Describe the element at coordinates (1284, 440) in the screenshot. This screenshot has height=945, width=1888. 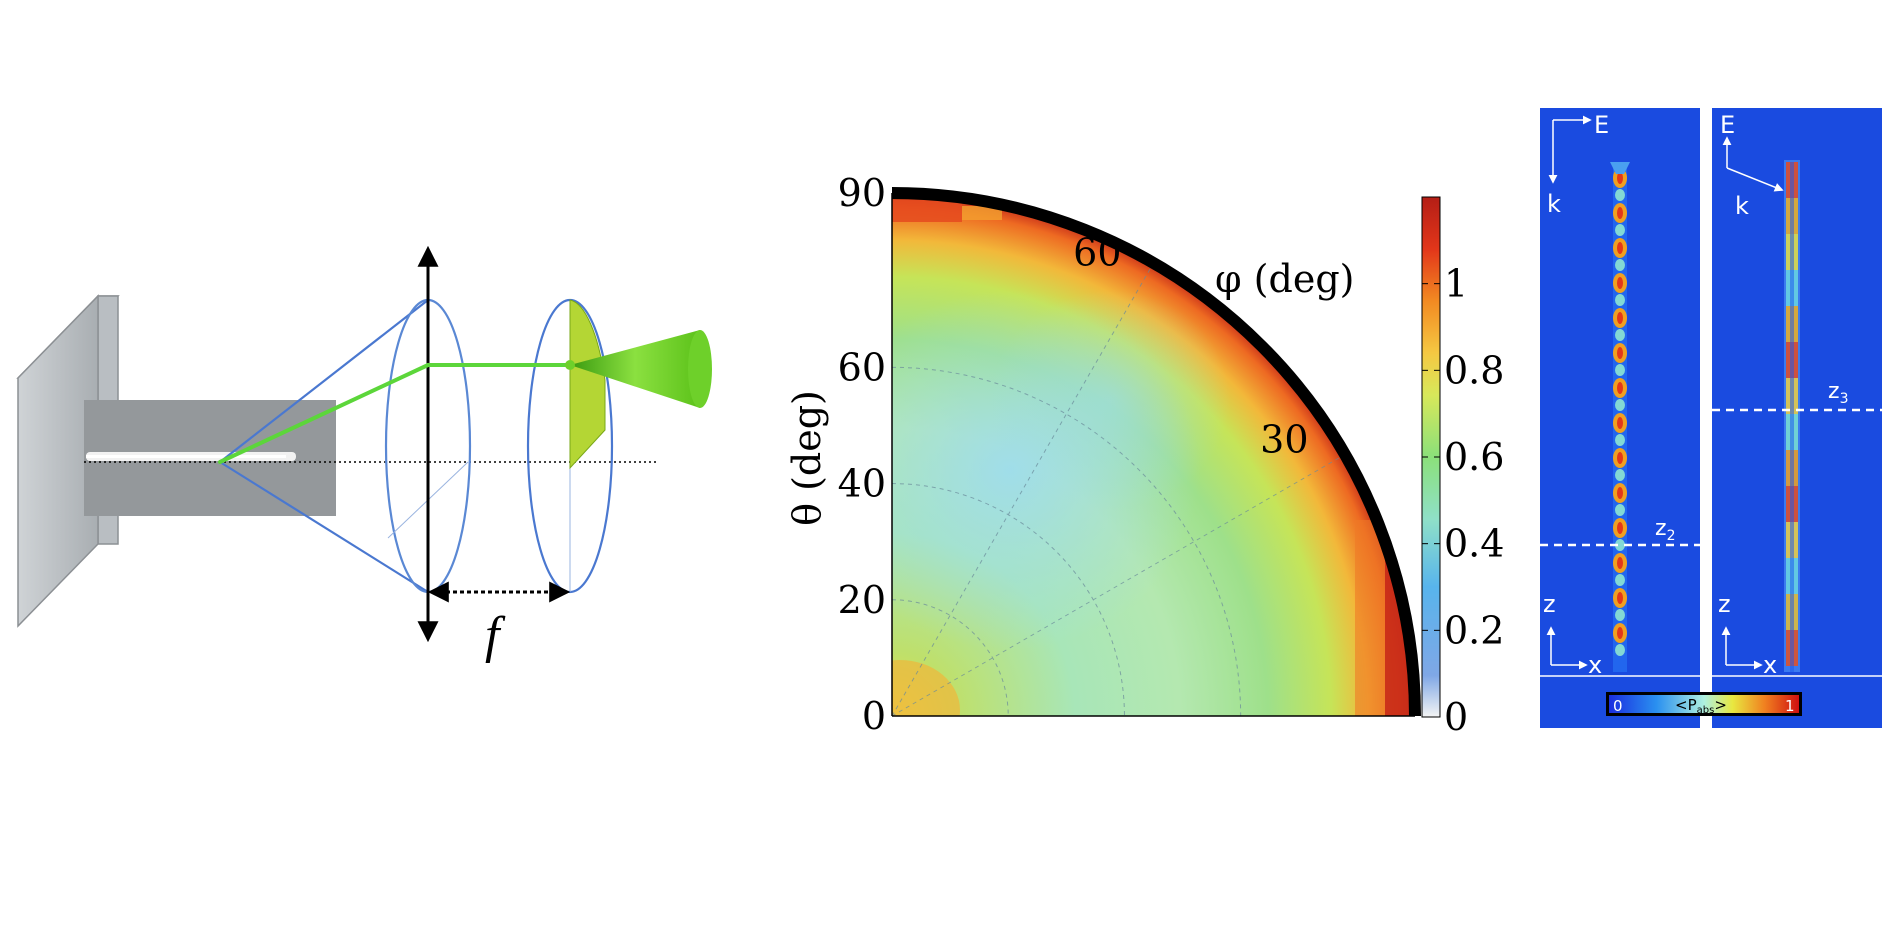
I see `angle-tick-label: 30` at that location.